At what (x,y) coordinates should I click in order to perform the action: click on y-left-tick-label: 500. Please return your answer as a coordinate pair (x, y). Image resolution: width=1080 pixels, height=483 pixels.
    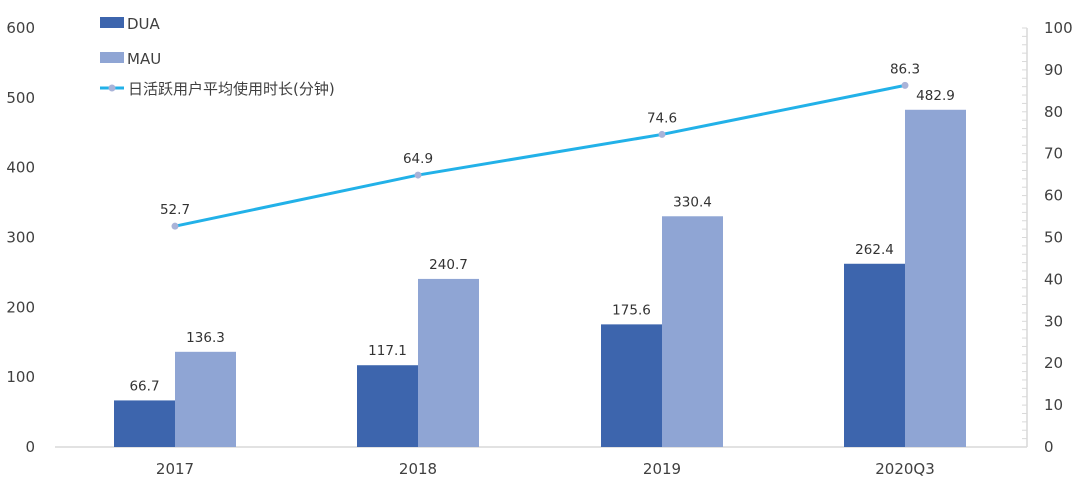
    Looking at the image, I should click on (20, 98).